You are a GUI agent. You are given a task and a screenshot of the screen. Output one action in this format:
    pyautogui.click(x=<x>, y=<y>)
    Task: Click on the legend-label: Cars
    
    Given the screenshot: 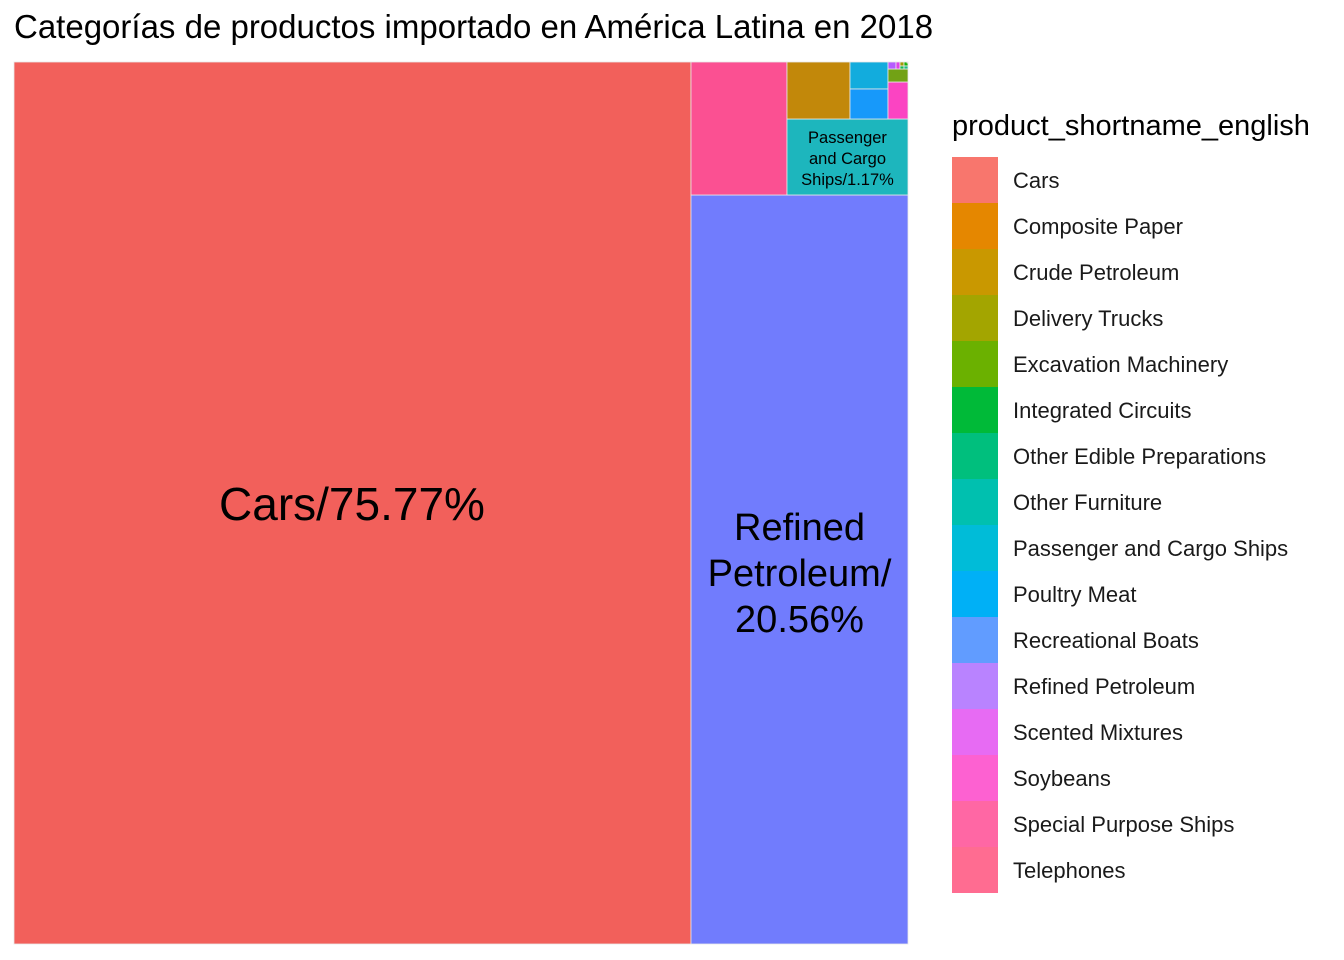 What is the action you would take?
    pyautogui.click(x=1036, y=180)
    